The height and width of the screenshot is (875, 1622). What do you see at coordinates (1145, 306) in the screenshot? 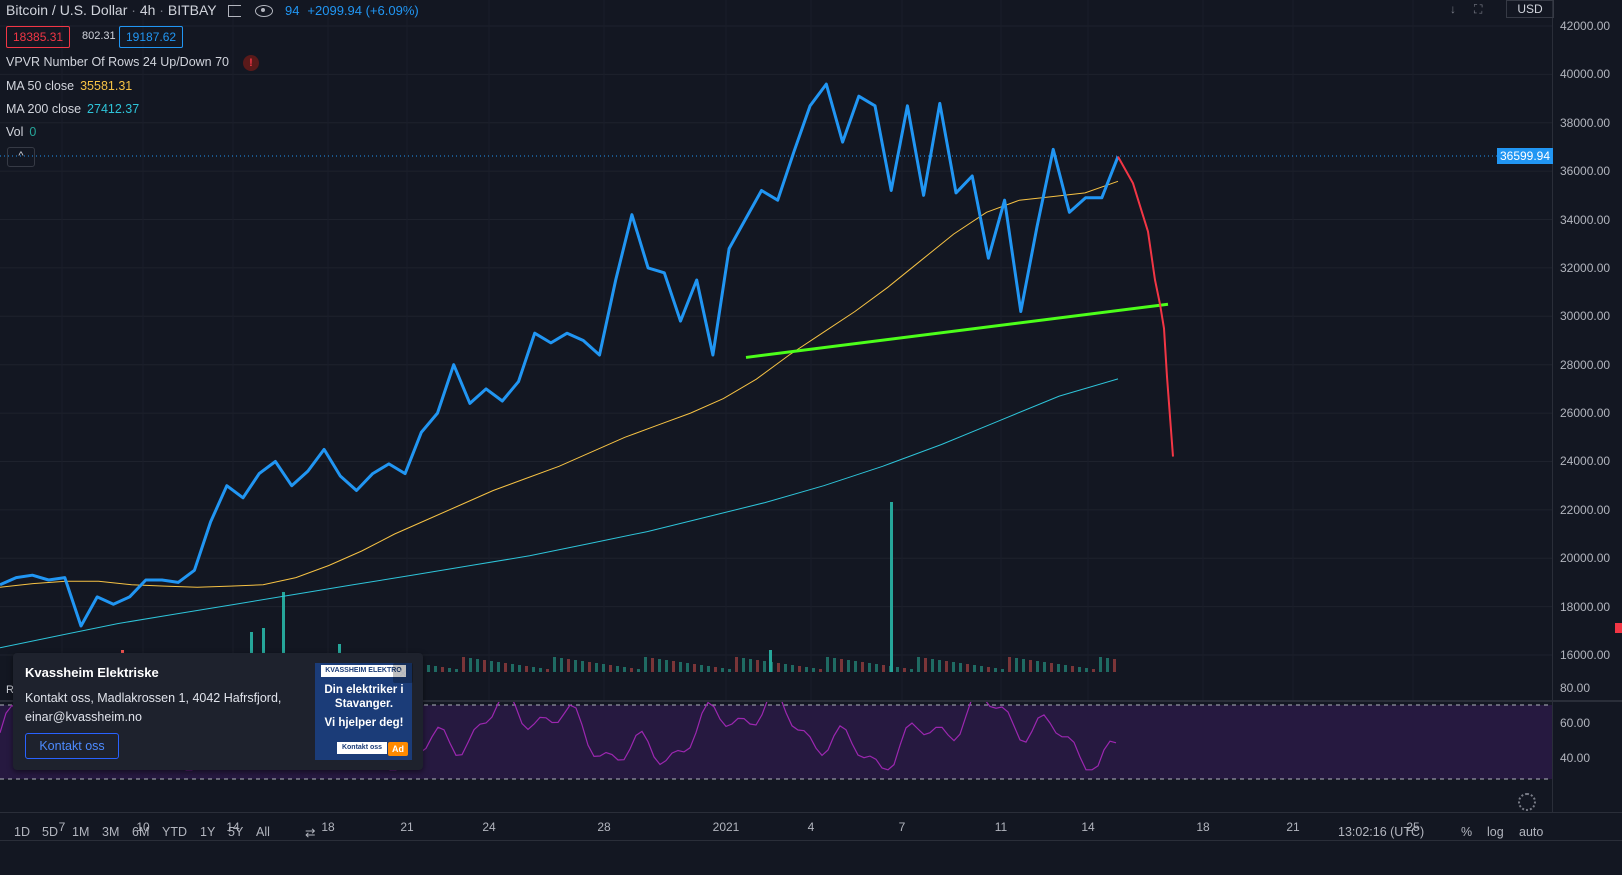
I see `projection-line` at bounding box center [1145, 306].